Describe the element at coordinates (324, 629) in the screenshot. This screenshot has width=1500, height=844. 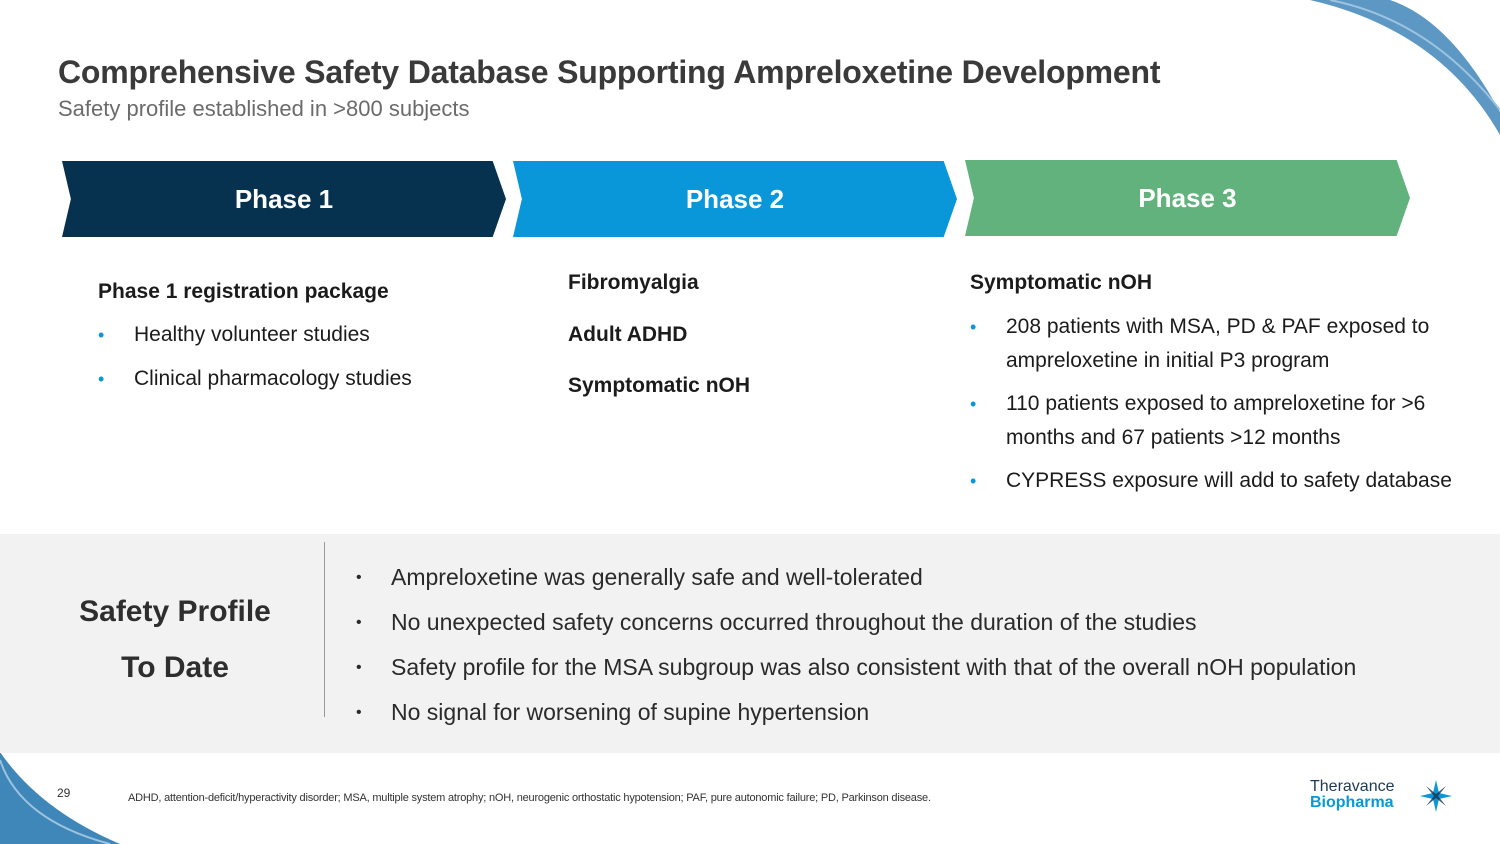
I see `safety-divider` at that location.